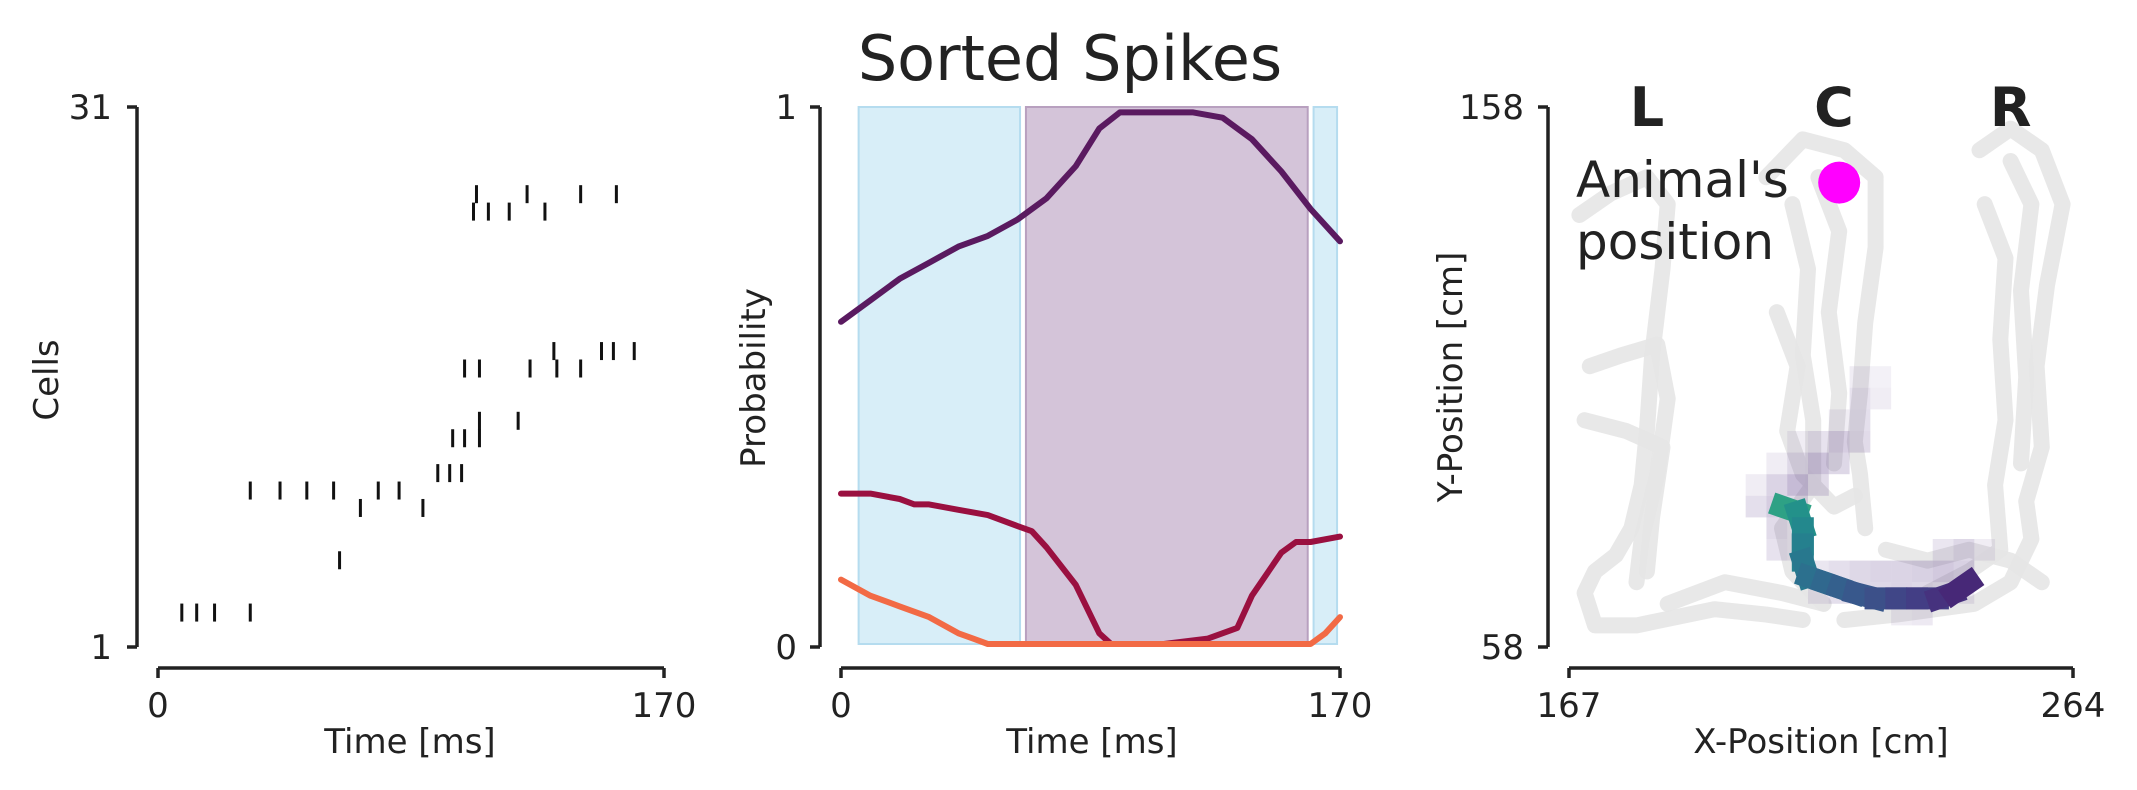 This screenshot has width=2137, height=790. I want to click on pos-ytick-top: 158, so click(1491, 108).